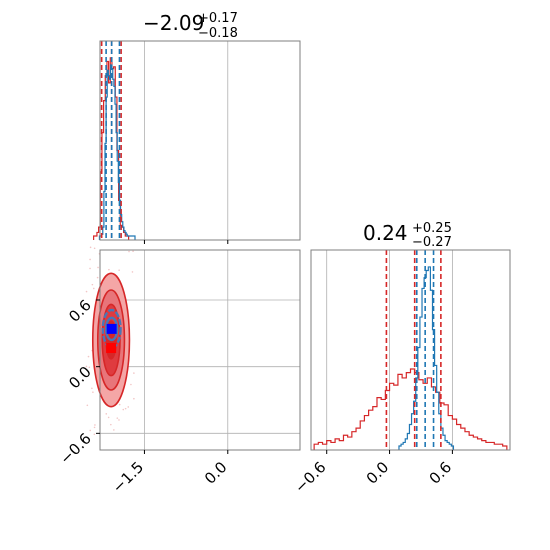 This screenshot has width=550, height=550. I want to click on p1-marginal-panel, so click(197, 142).